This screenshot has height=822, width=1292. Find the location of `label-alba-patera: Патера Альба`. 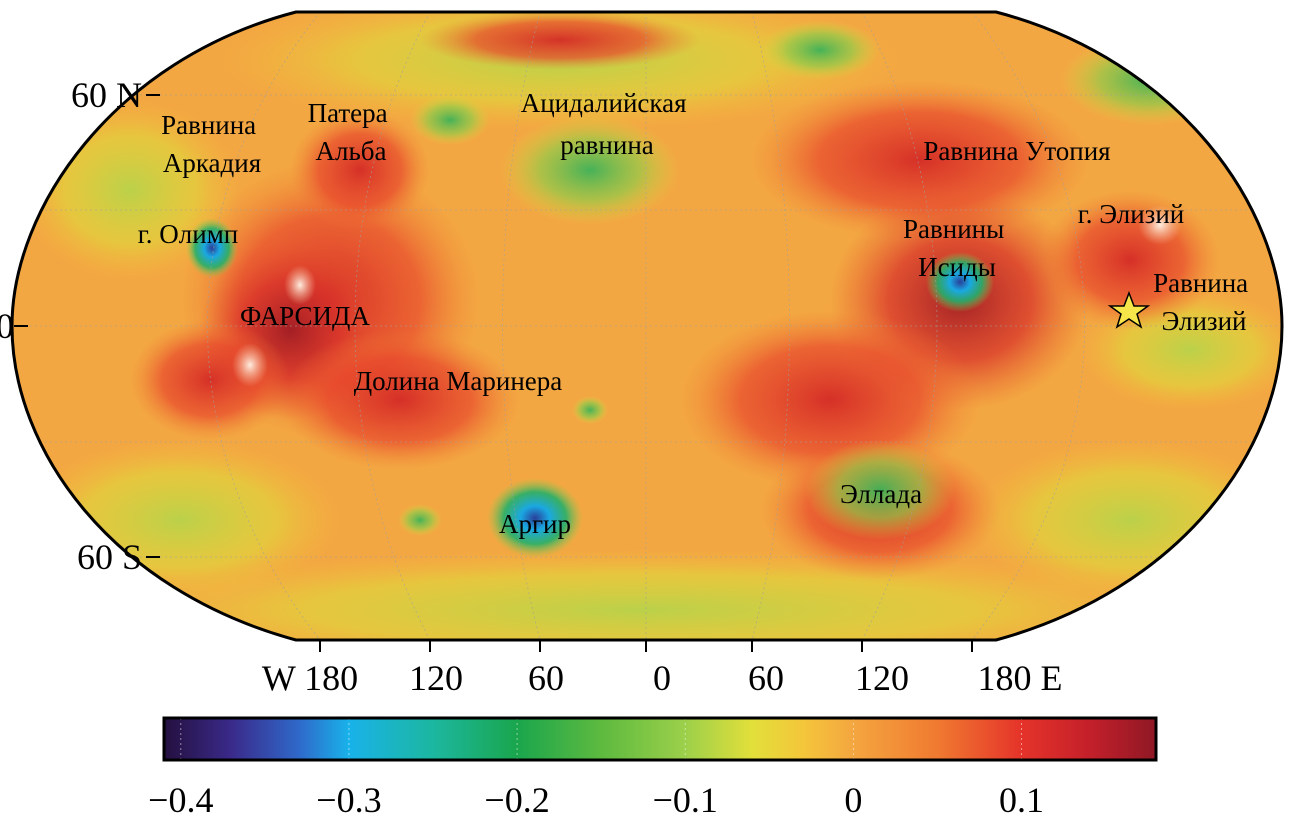

label-alba-patera: Патера Альба is located at coordinates (351, 132).